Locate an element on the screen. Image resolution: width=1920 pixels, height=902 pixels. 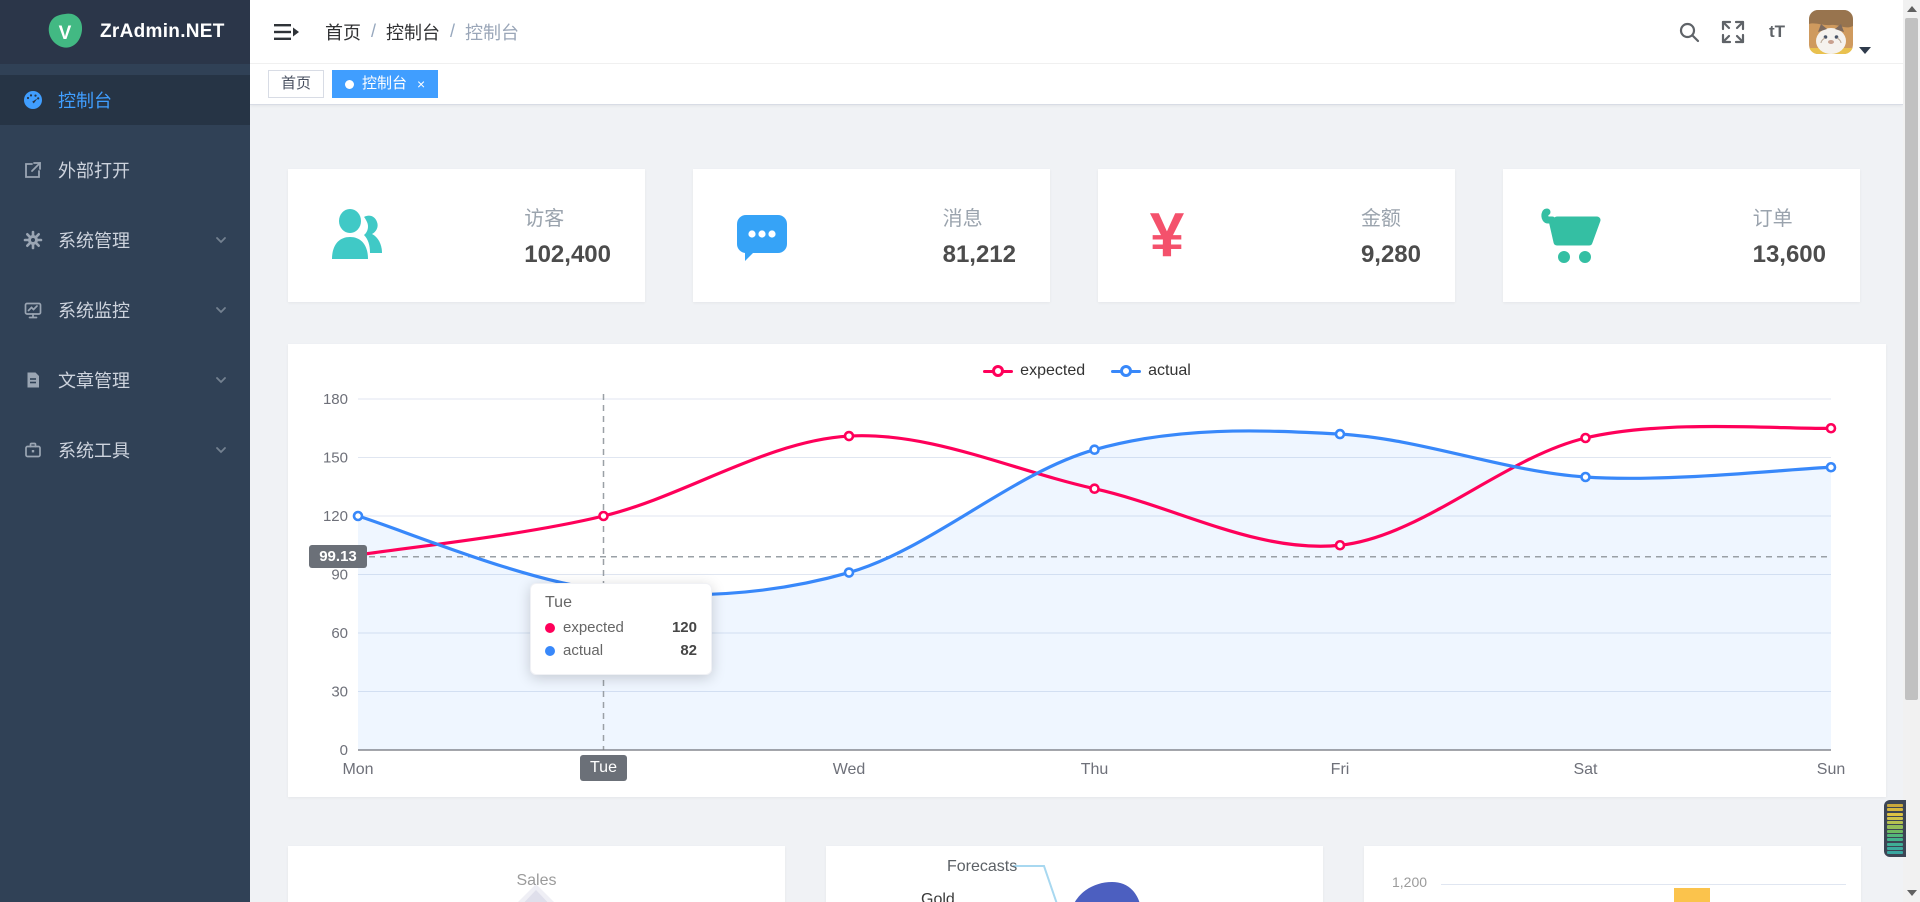
chart-legend: expected actual is located at coordinates (1087, 371).